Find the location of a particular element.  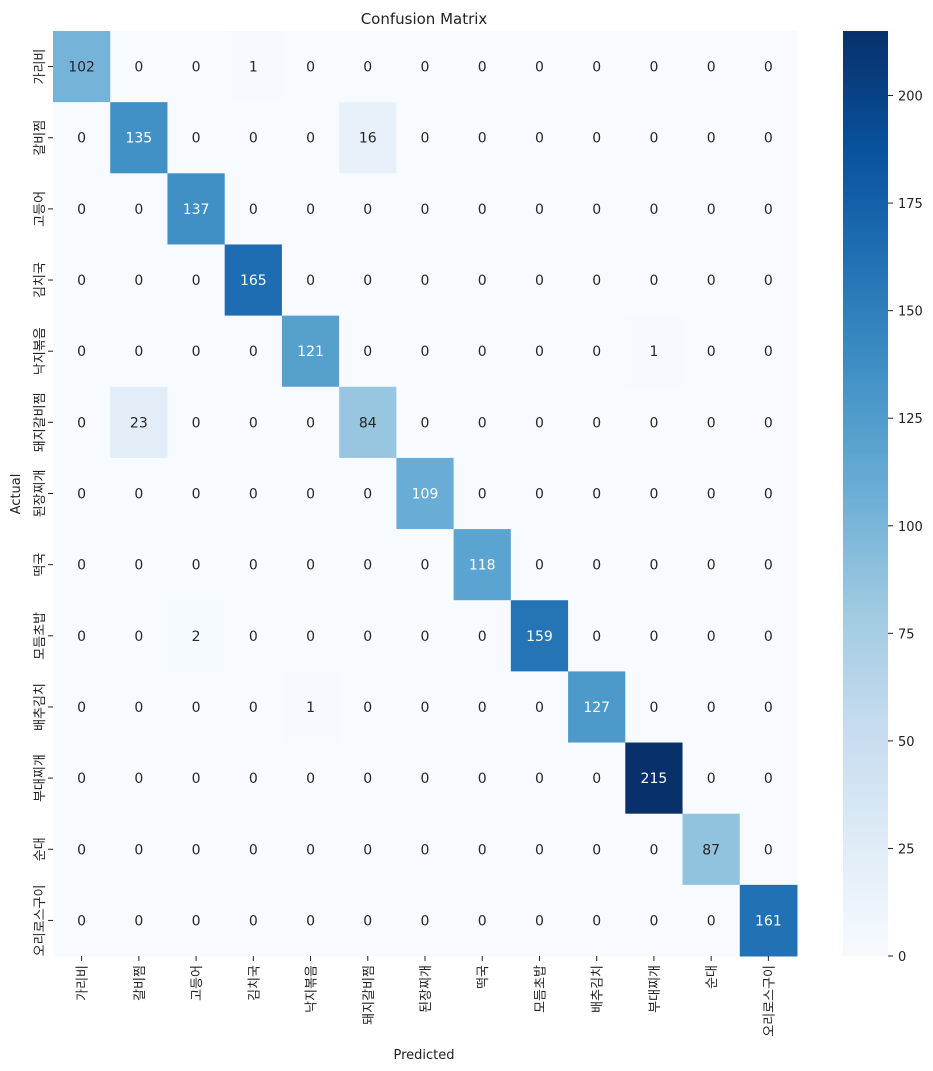

x-tick-label: 김치국 is located at coordinates (254, 983).